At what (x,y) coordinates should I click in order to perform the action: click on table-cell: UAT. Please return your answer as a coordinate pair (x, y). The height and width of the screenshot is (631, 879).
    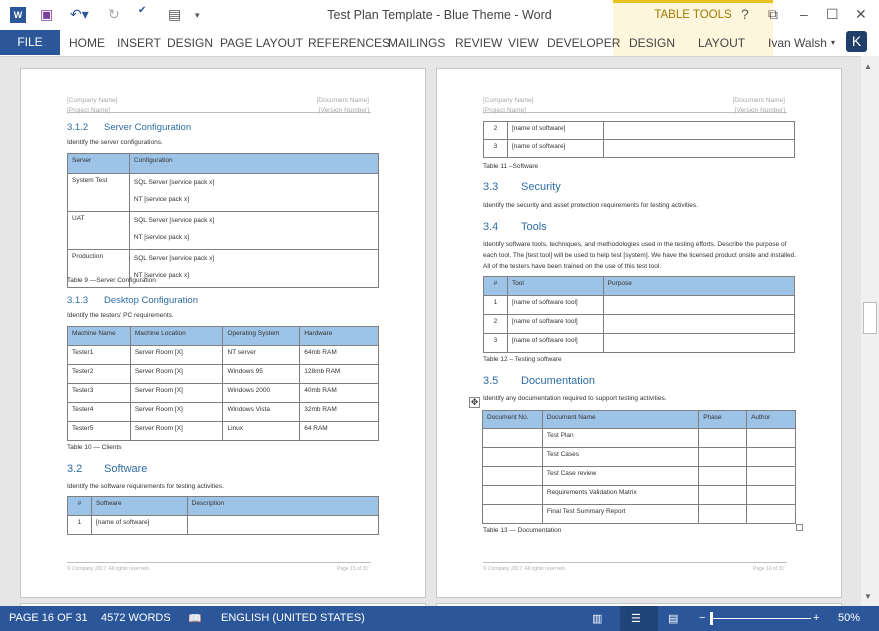
    Looking at the image, I should click on (98, 230).